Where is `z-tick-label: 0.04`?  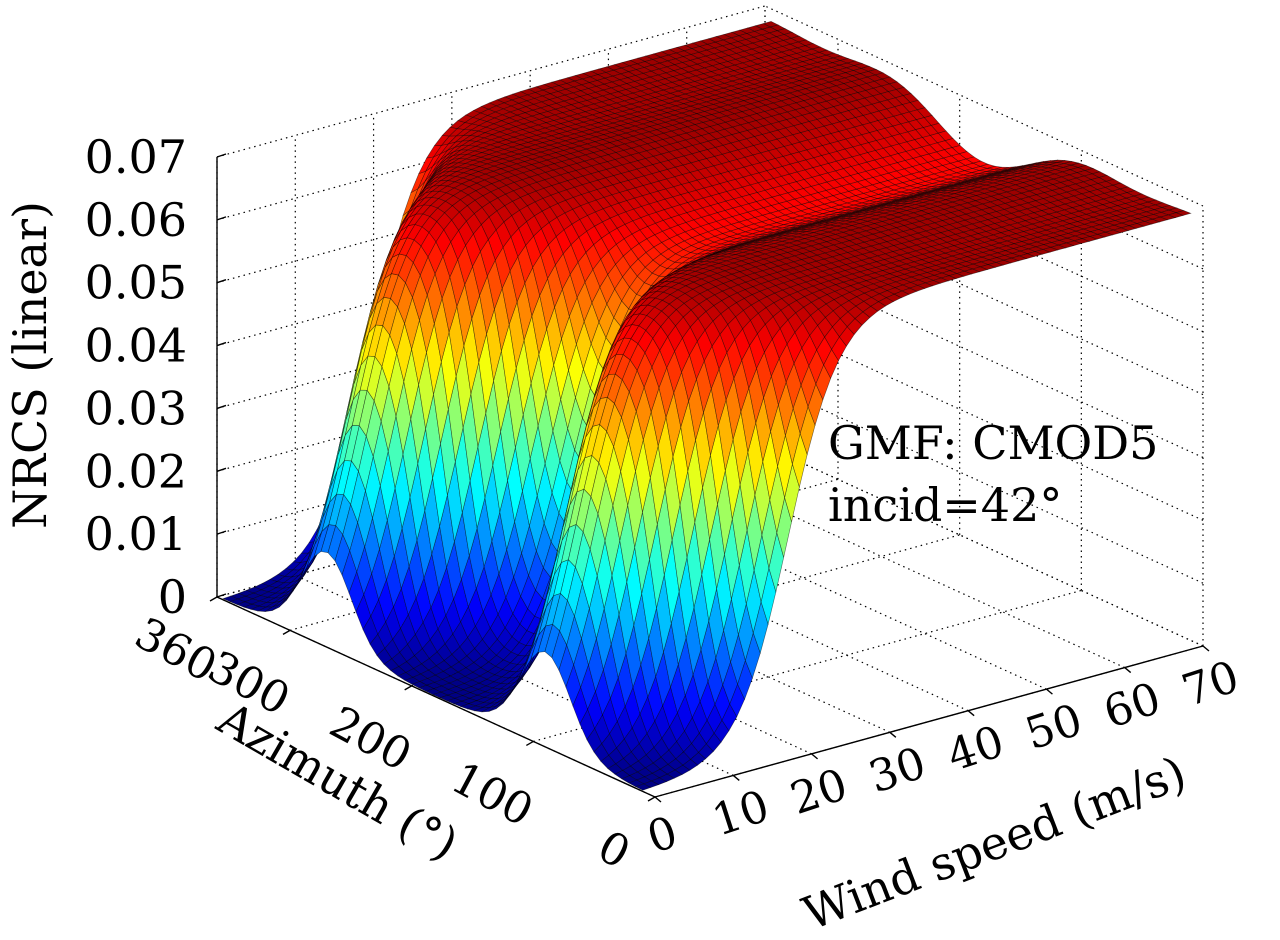 z-tick-label: 0.04 is located at coordinates (136, 346).